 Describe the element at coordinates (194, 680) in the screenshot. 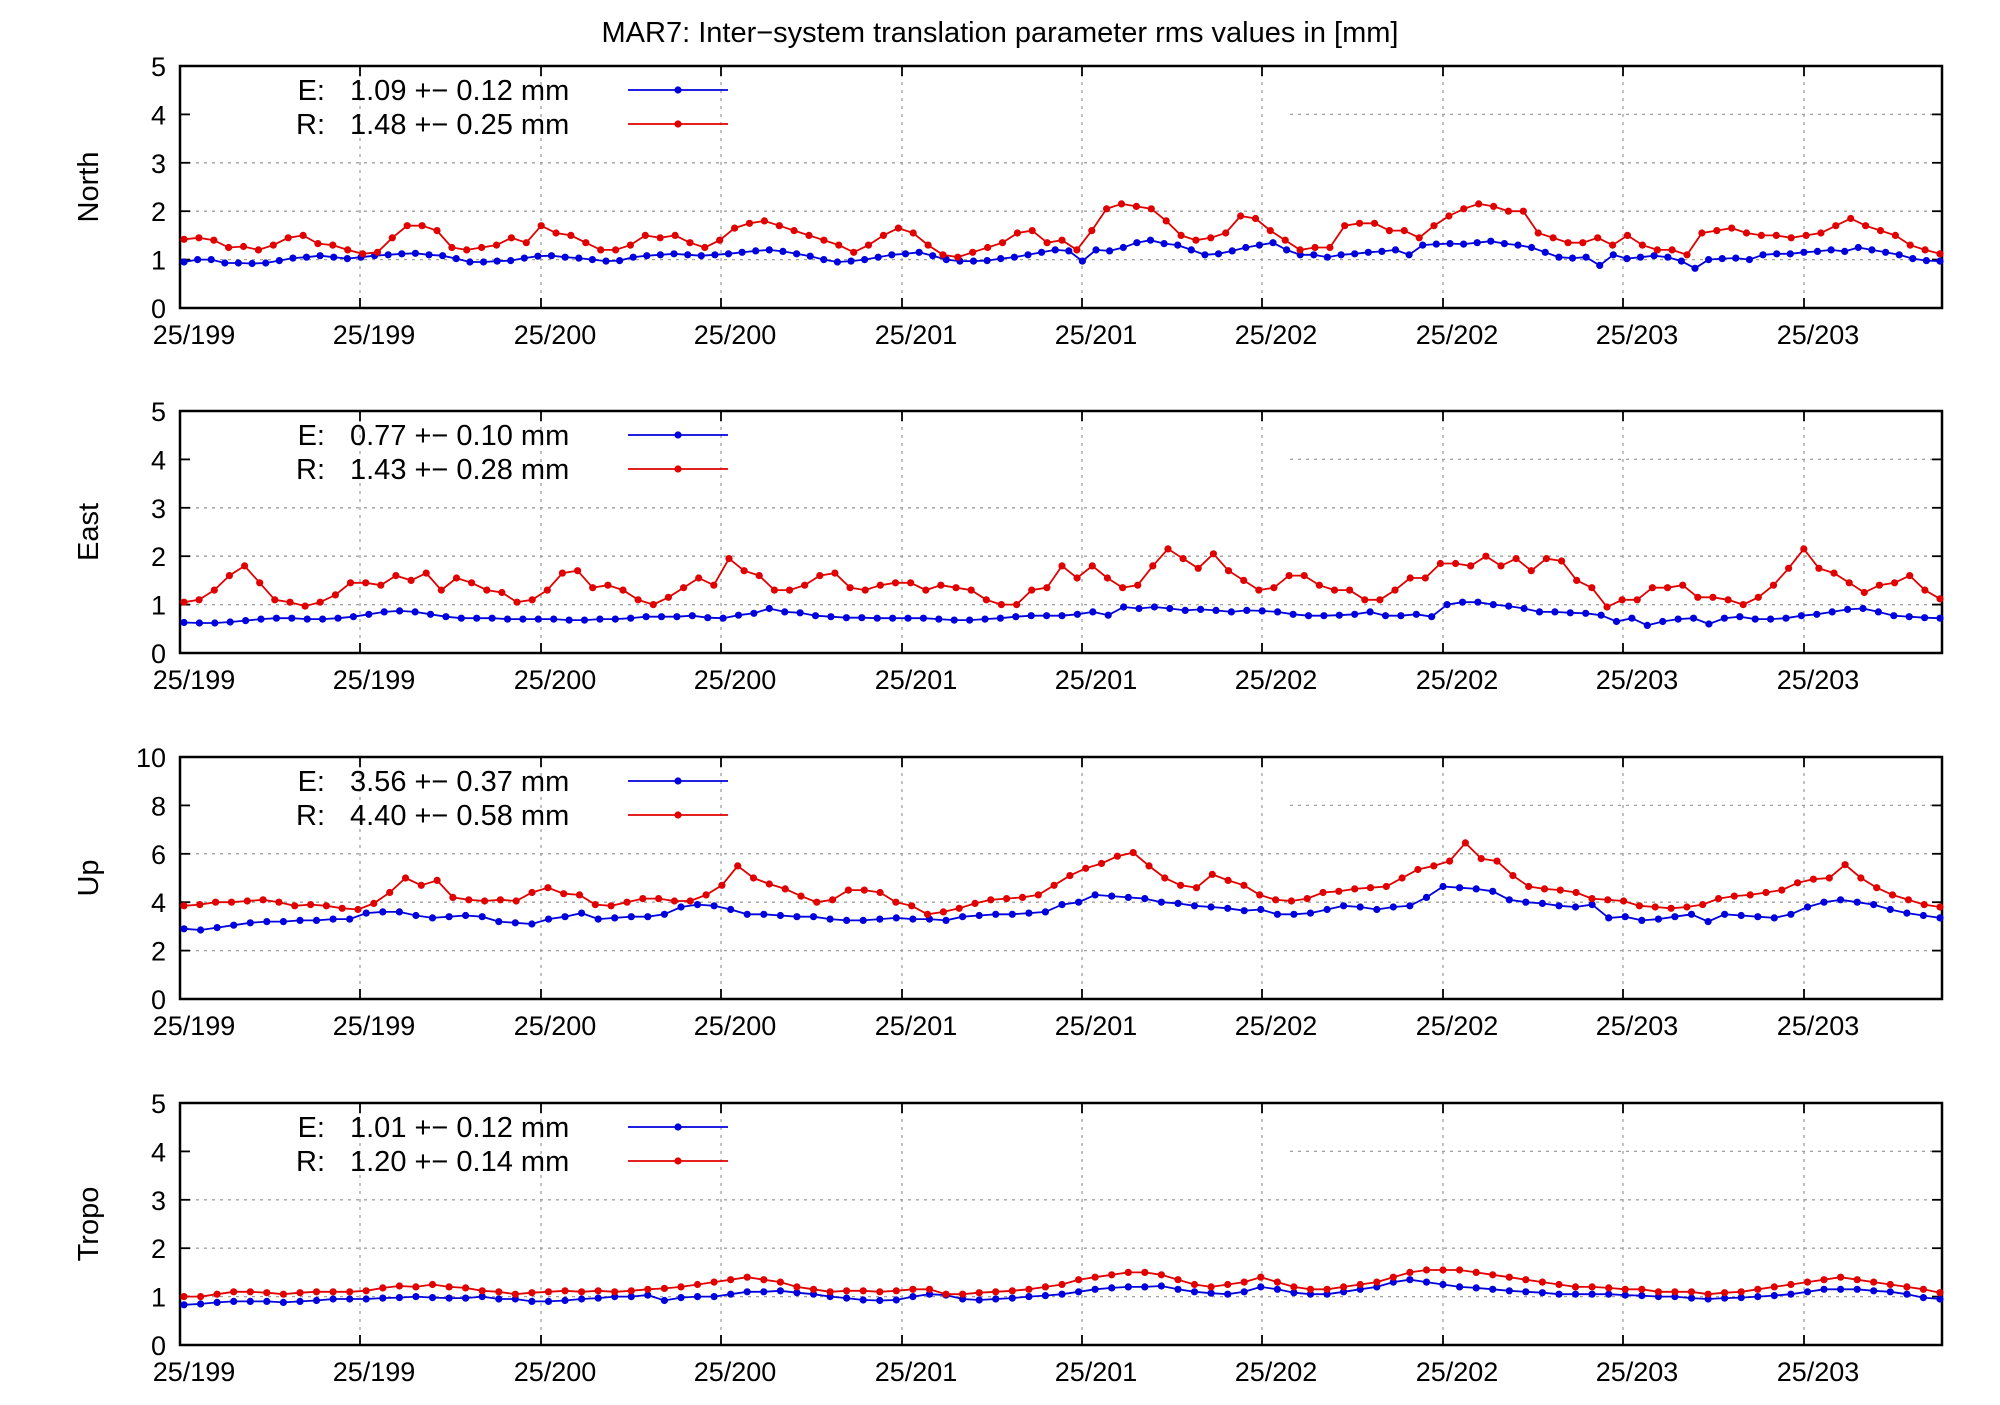

I see `x-tick-label: 25/199` at that location.